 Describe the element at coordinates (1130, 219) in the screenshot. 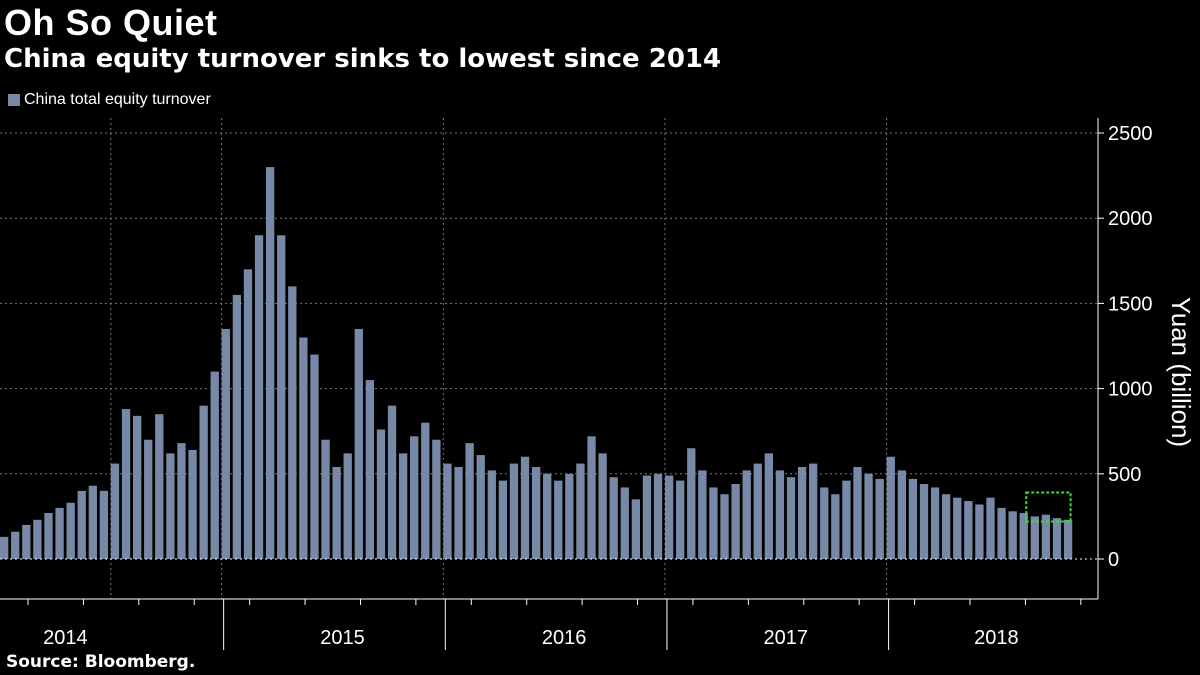

I see `y-tick-label: 2000` at that location.